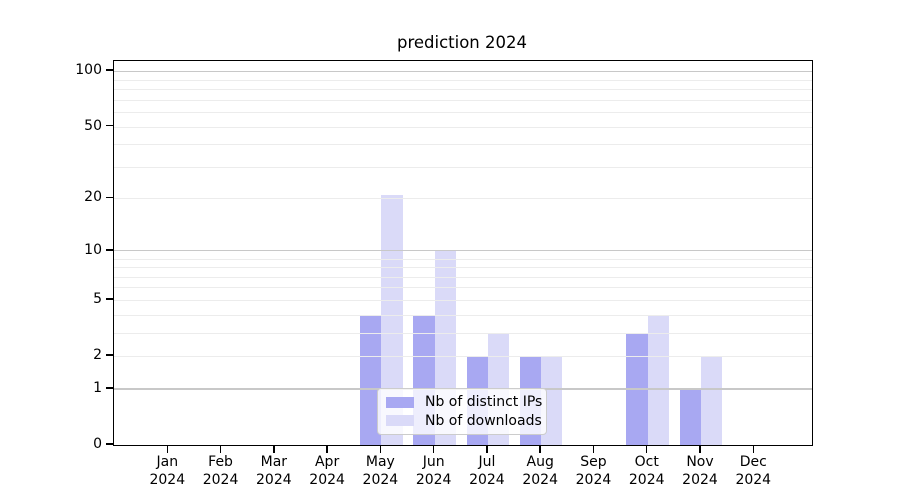 This screenshot has height=500, width=900. Describe the element at coordinates (88, 70) in the screenshot. I see `y-tick-label-100: 100` at that location.